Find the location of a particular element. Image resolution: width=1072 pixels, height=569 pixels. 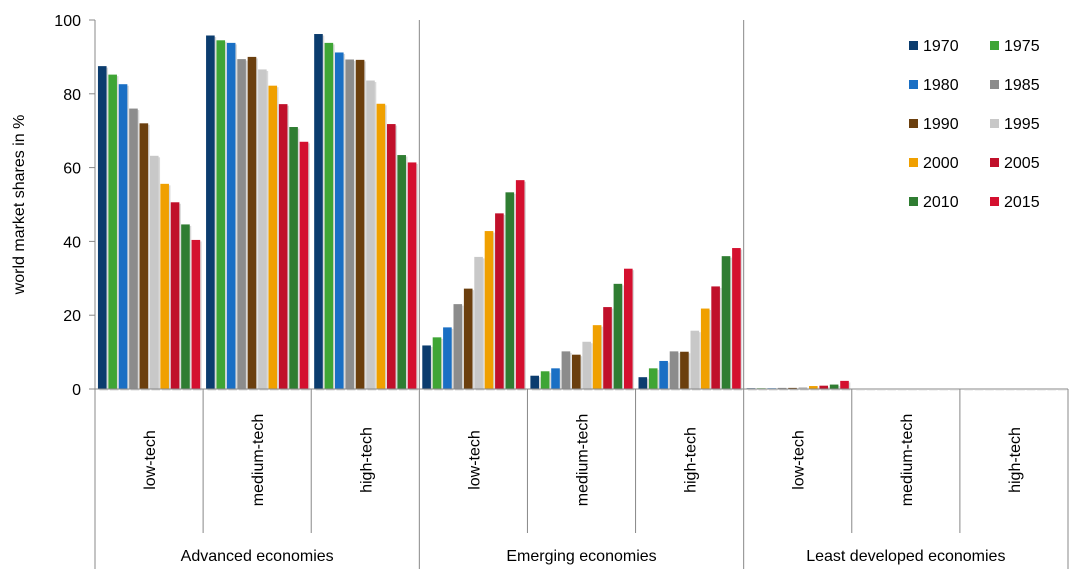

group-label: Advanced economies is located at coordinates (257, 556).